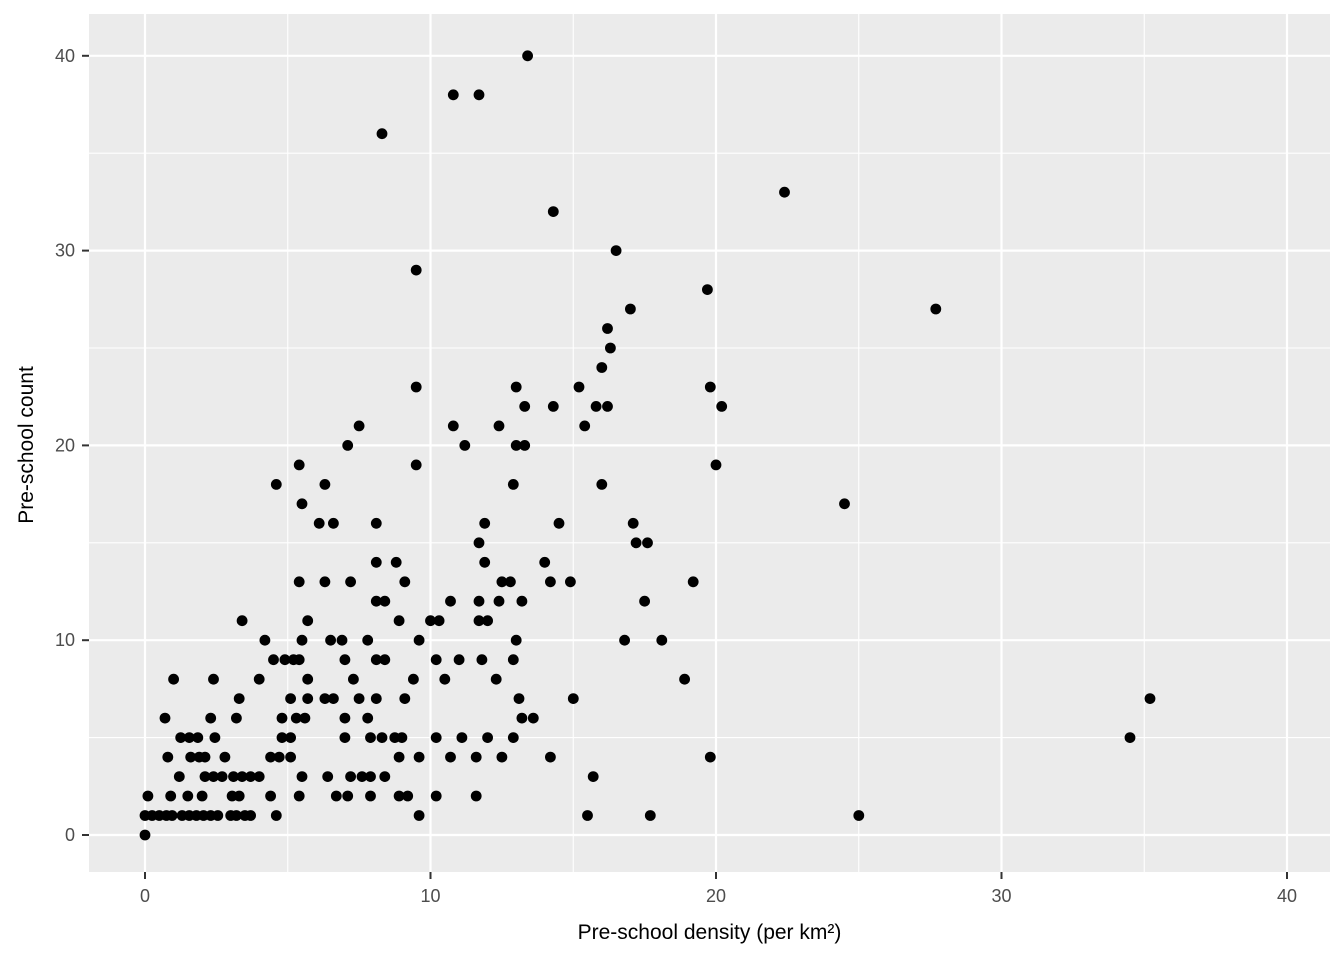  What do you see at coordinates (65, 251) in the screenshot?
I see `y-tick-label: 30` at bounding box center [65, 251].